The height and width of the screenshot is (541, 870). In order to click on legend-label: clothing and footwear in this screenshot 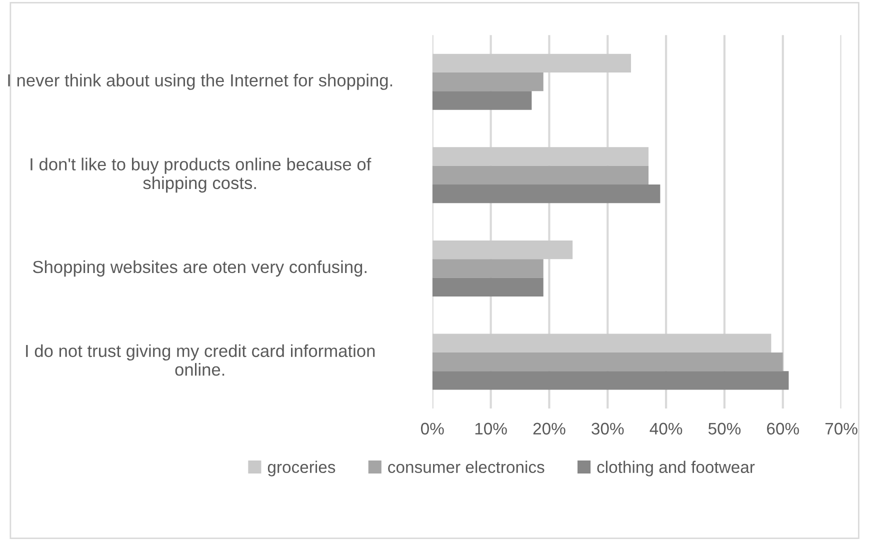, I will do `click(676, 468)`.